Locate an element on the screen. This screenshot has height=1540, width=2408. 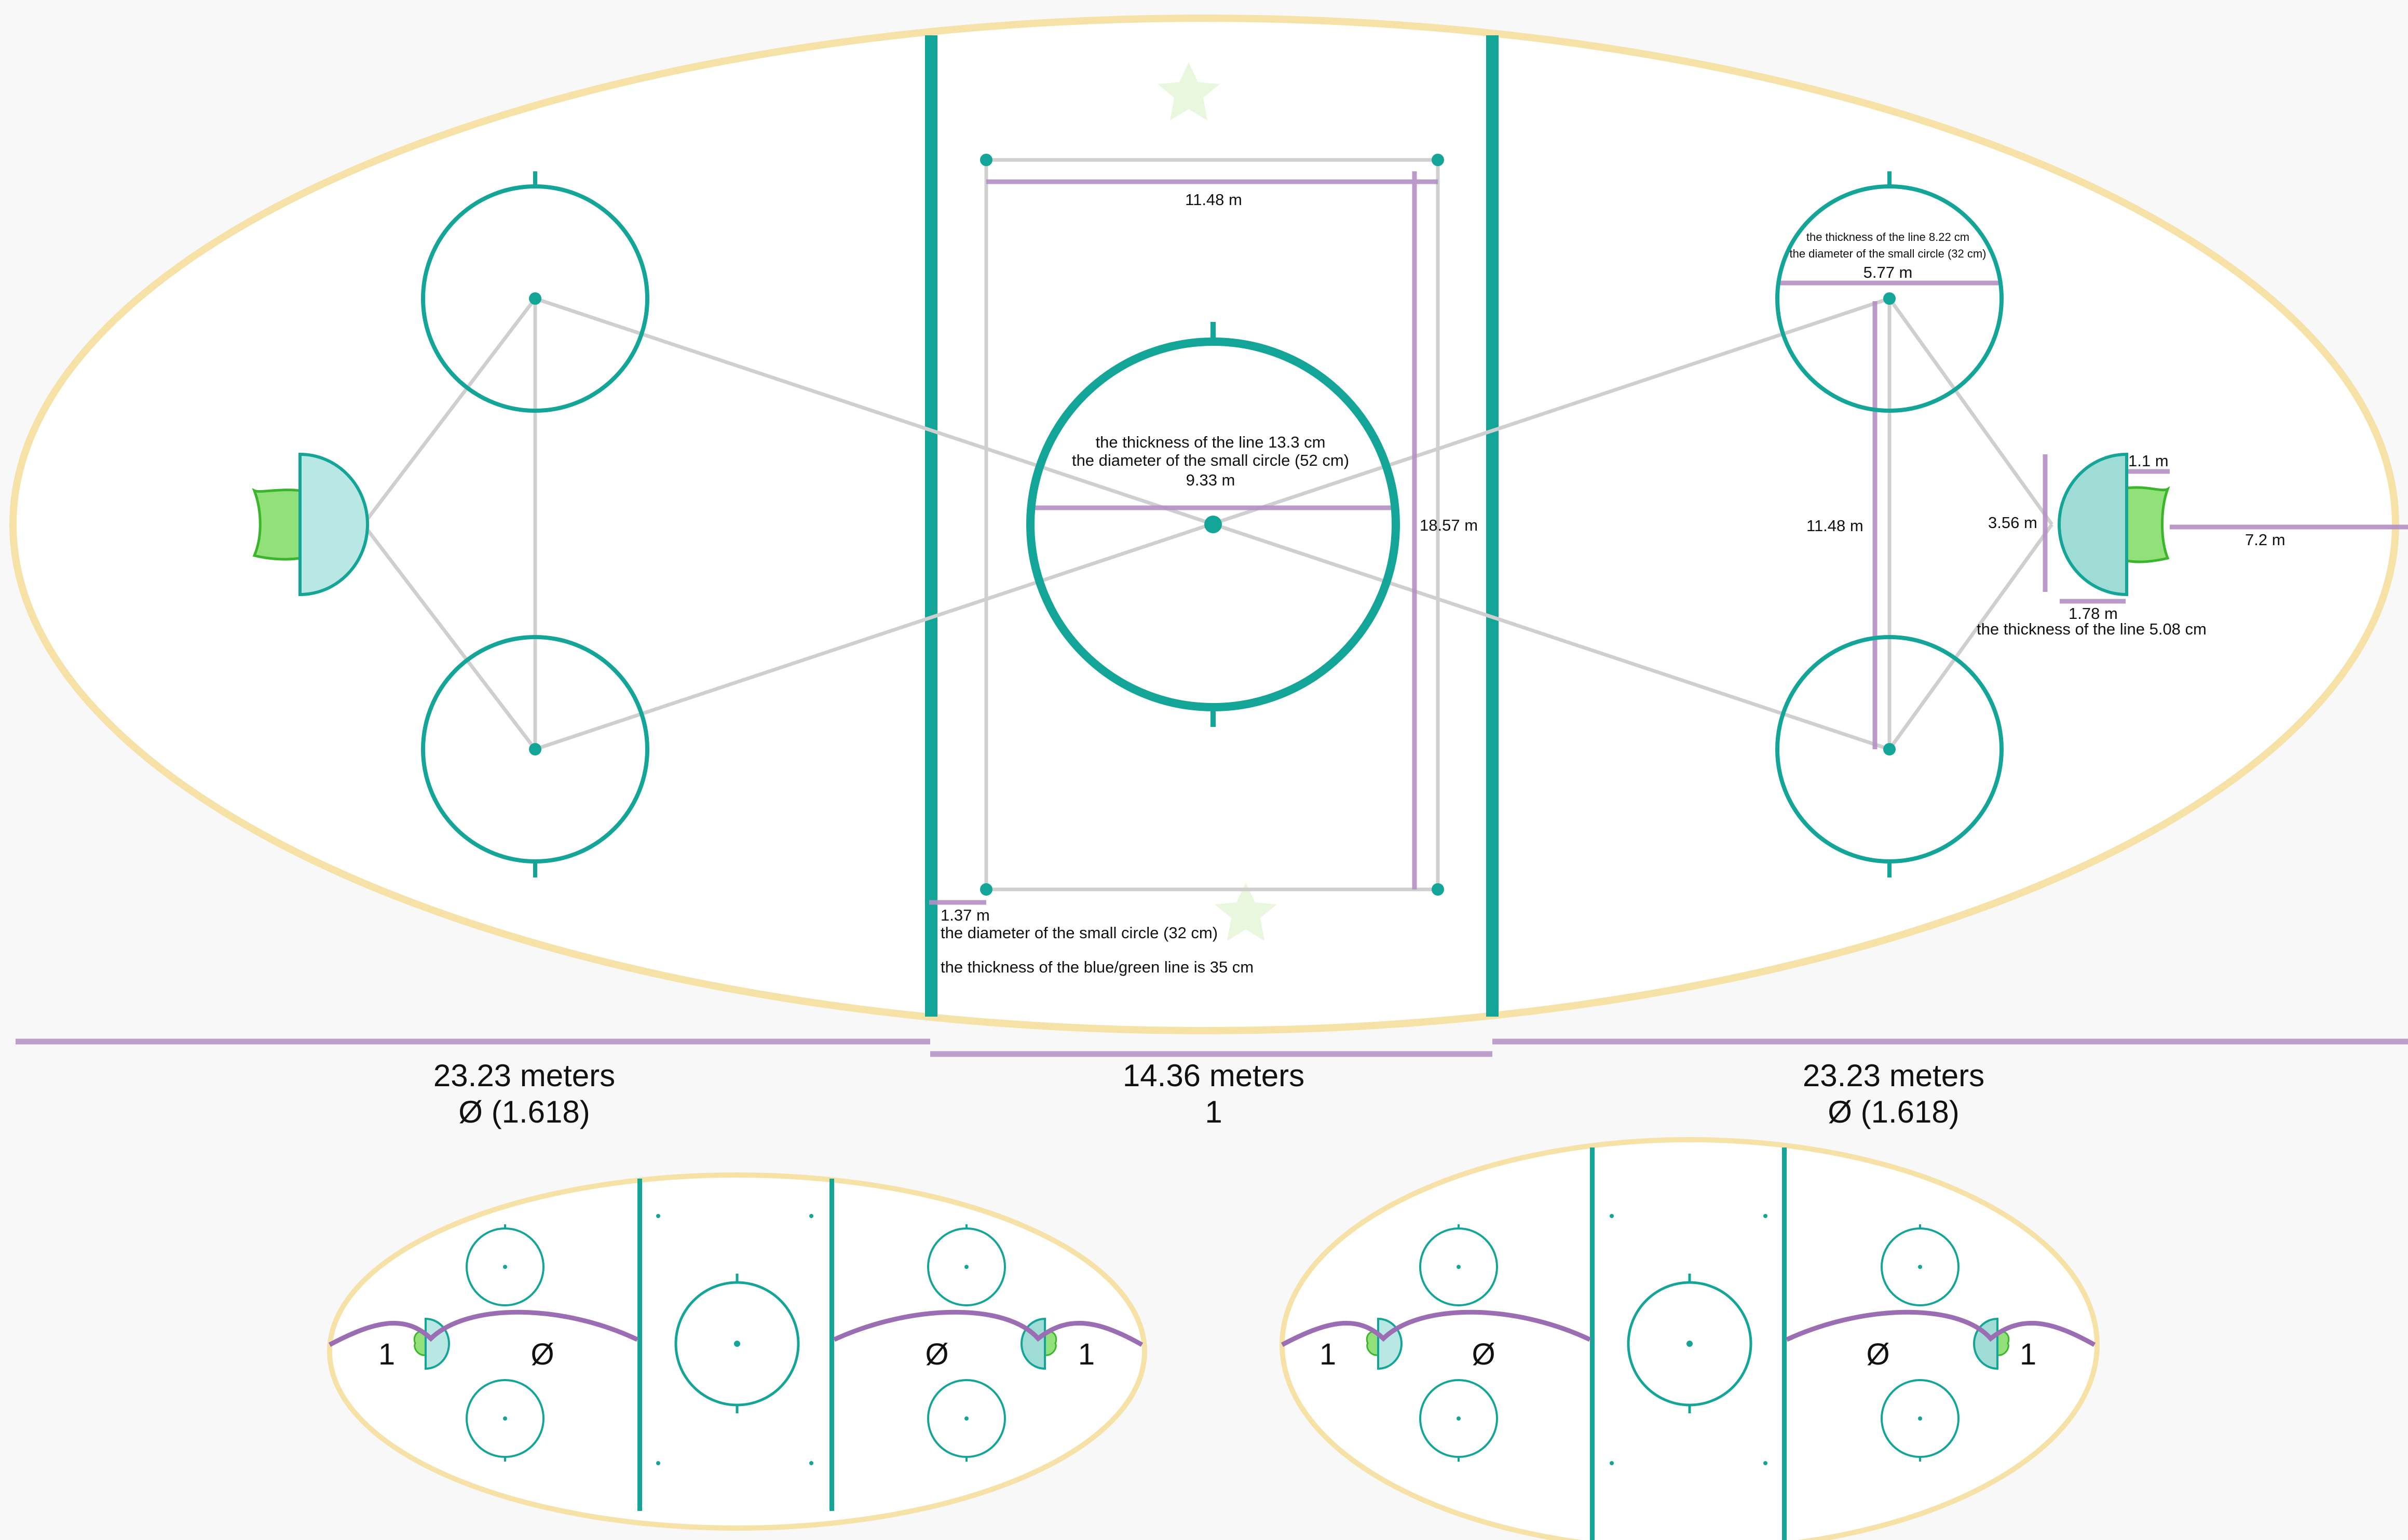
goal-line-thickness-label: the thickness of the line 5.08 cm is located at coordinates (2092, 629).